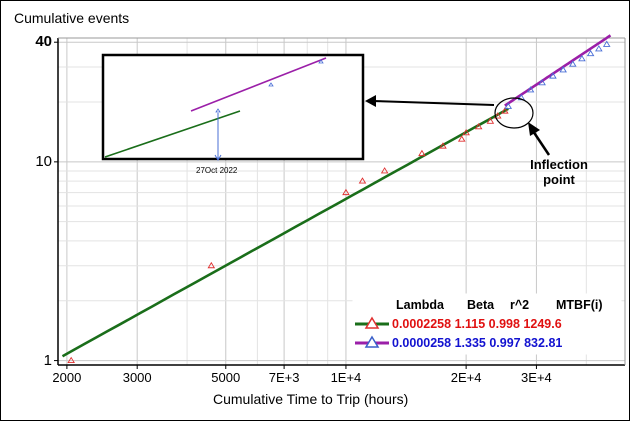 The height and width of the screenshot is (421, 630). I want to click on y-axis-title: Cumulative events, so click(72, 18).